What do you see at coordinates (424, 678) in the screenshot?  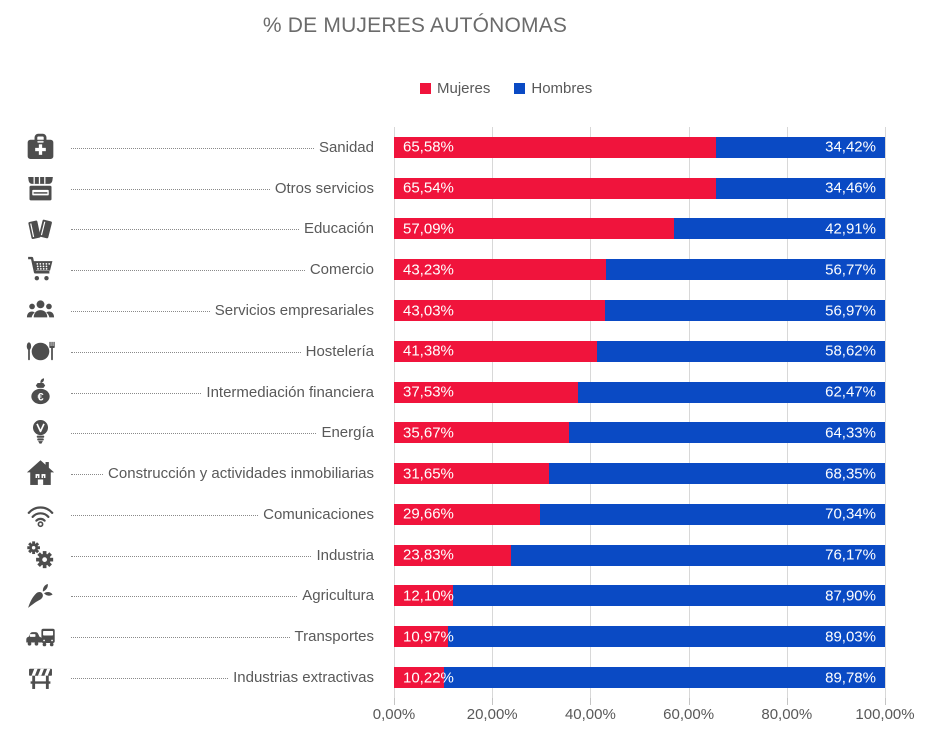 I see `mujeres-bar: 10,22%` at bounding box center [424, 678].